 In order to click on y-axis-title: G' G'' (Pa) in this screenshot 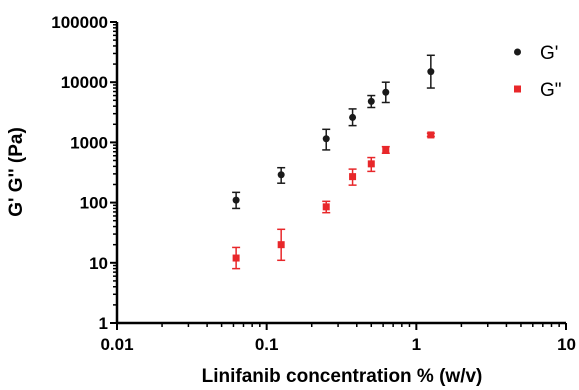, I will do `click(16, 172)`.